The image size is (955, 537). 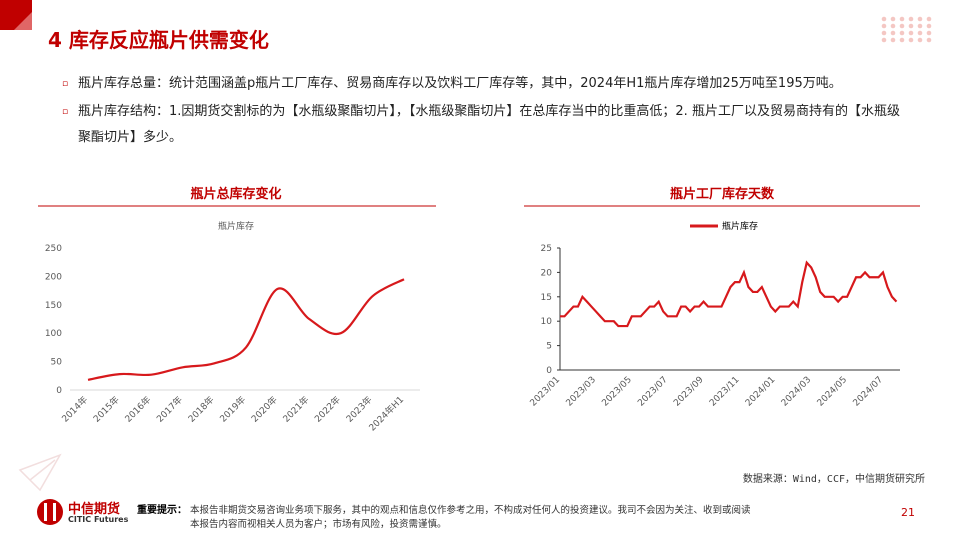 What do you see at coordinates (546, 249) in the screenshot?
I see `y-tick-label: 25` at bounding box center [546, 249].